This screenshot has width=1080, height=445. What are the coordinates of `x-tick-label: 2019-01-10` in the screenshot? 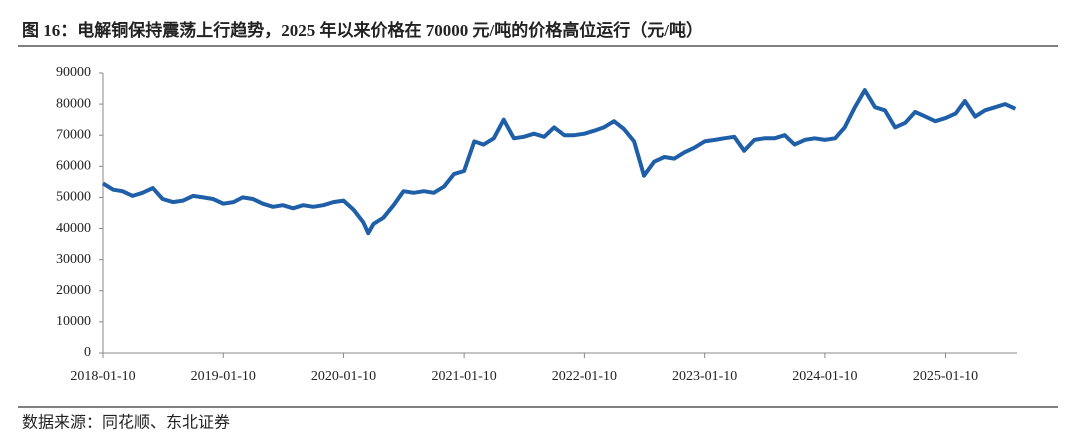 It's located at (223, 376).